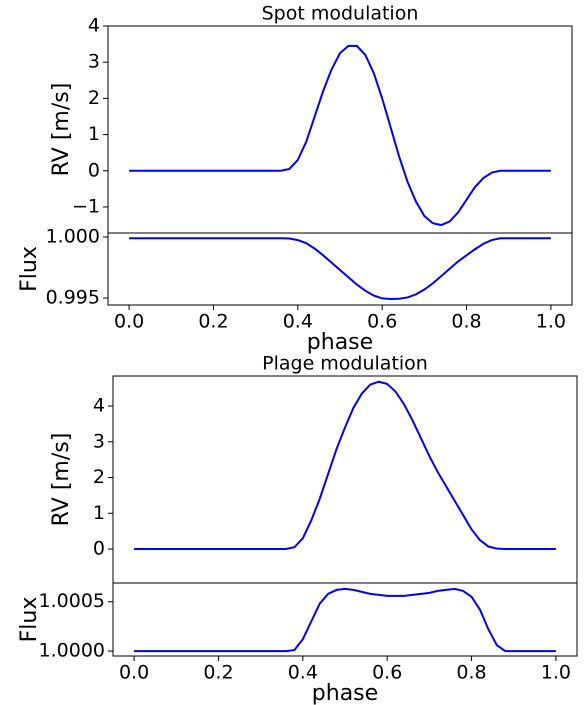  Describe the element at coordinates (73, 298) in the screenshot. I see `y-tick-label: 0.995` at that location.